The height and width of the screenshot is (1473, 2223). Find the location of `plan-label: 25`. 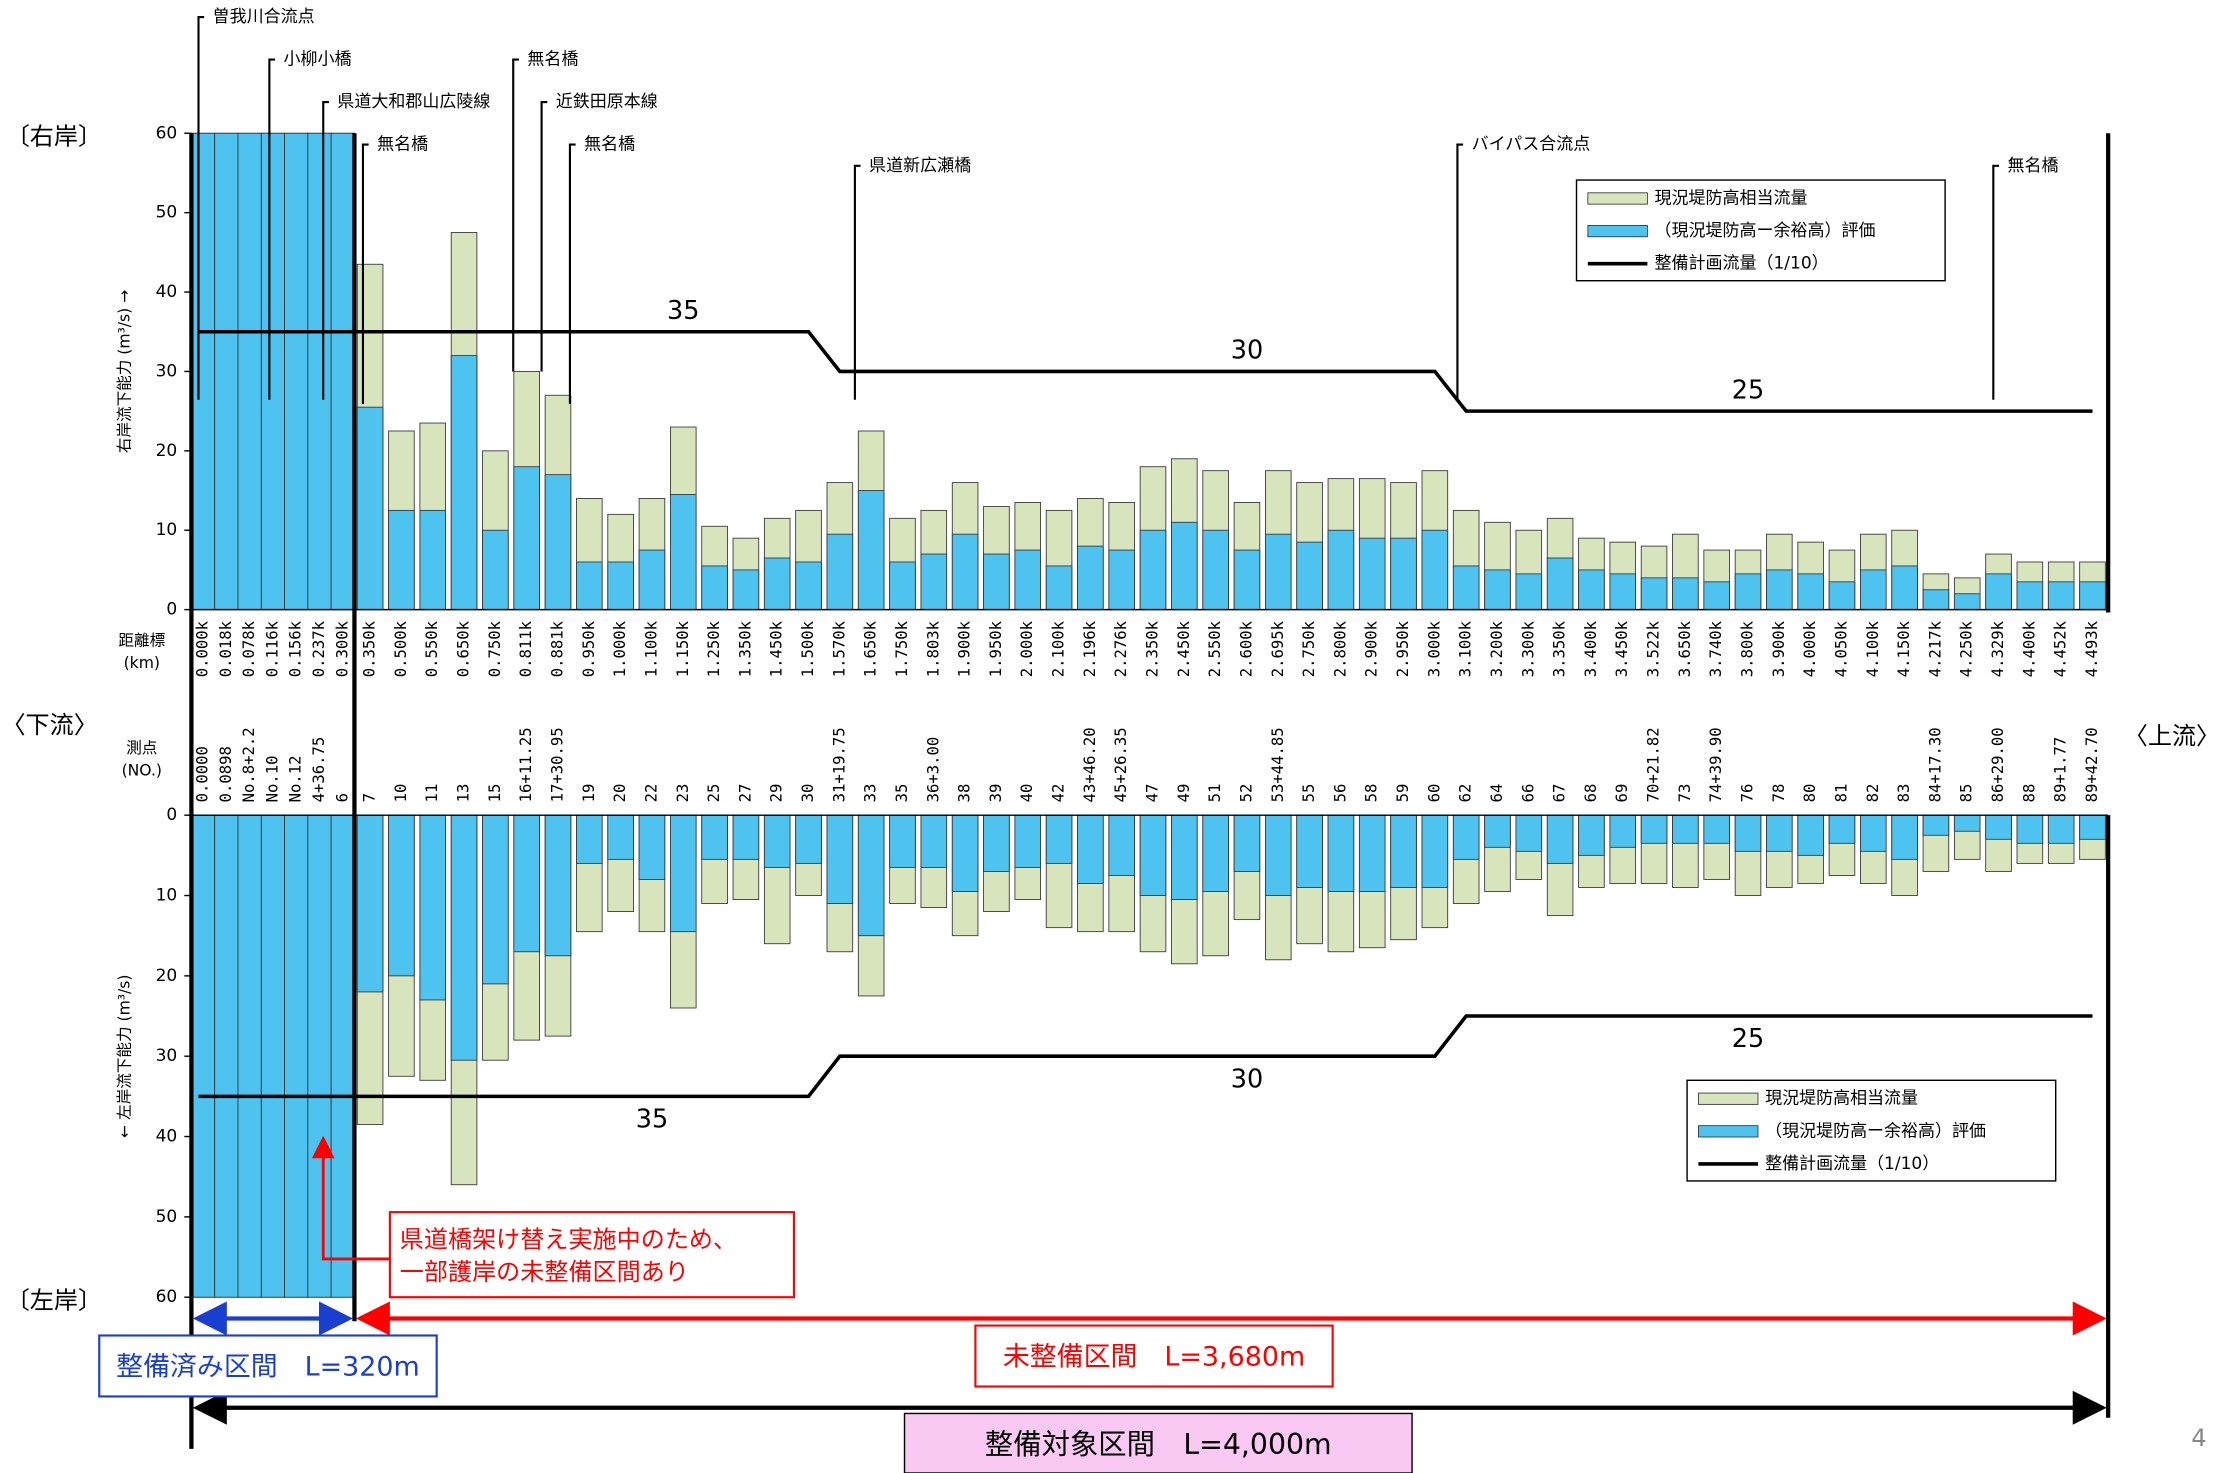

plan-label: 25 is located at coordinates (1748, 1039).